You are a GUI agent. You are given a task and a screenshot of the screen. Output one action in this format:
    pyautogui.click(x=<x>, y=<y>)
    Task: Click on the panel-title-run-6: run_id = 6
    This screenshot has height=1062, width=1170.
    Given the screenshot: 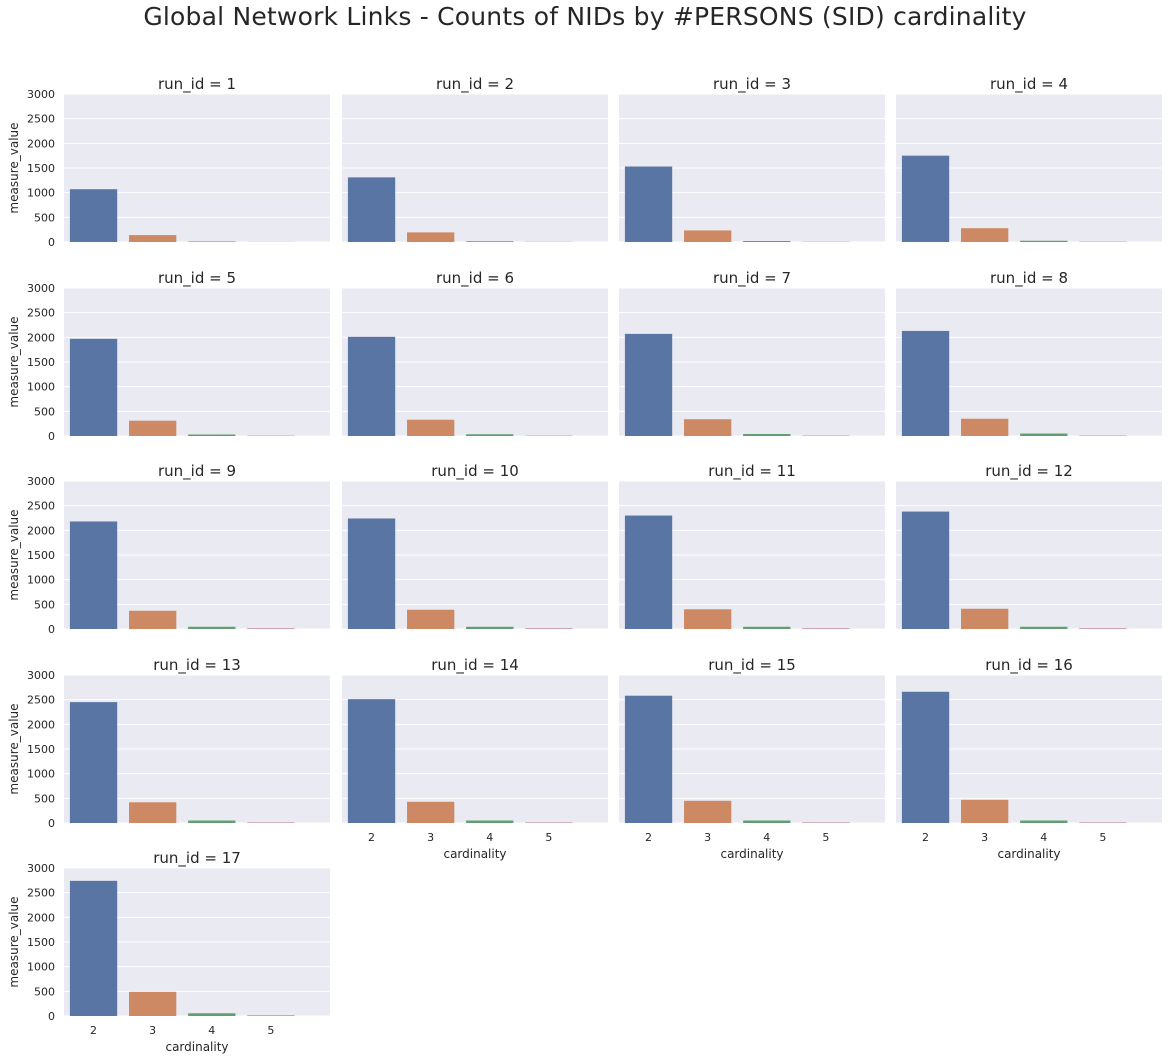 What is the action you would take?
    pyautogui.click(x=475, y=278)
    